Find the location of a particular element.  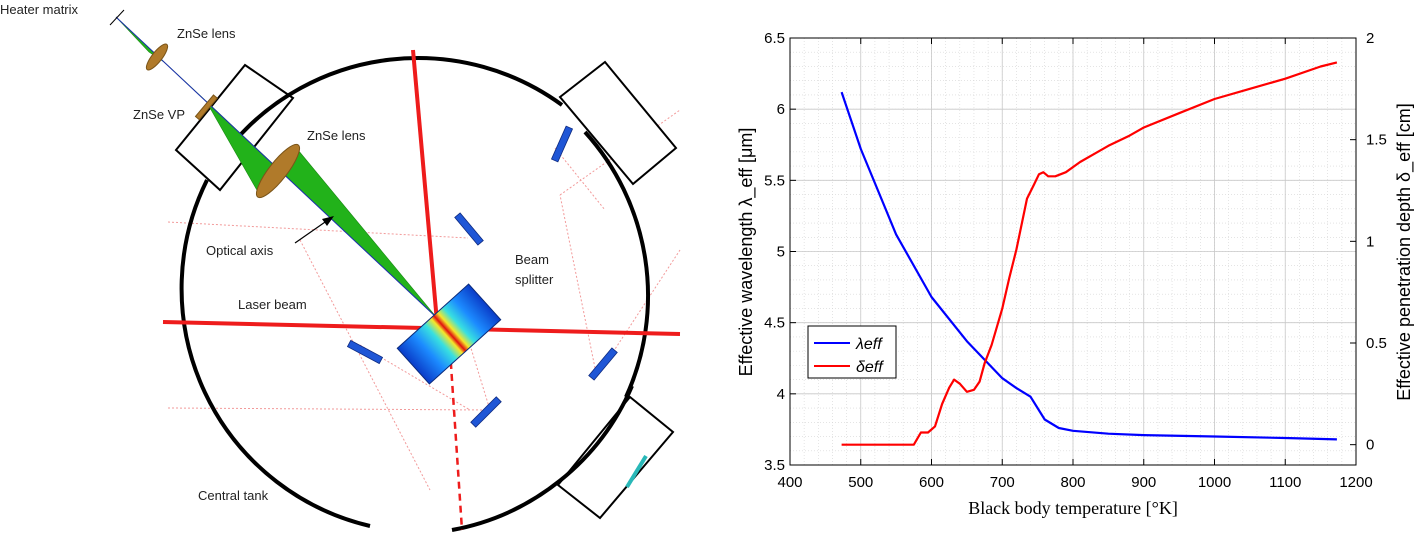

sample-block is located at coordinates (449, 334).